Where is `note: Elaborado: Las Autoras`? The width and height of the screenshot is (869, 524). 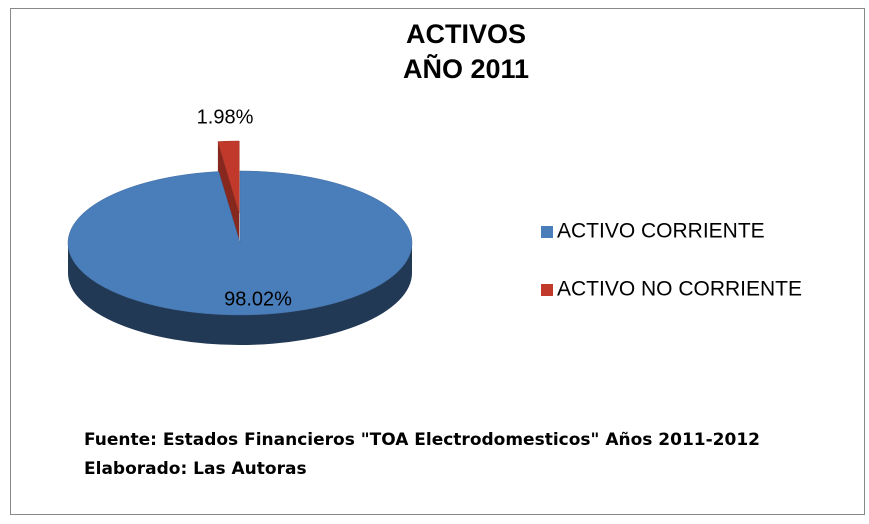
note: Elaborado: Las Autoras is located at coordinates (195, 469).